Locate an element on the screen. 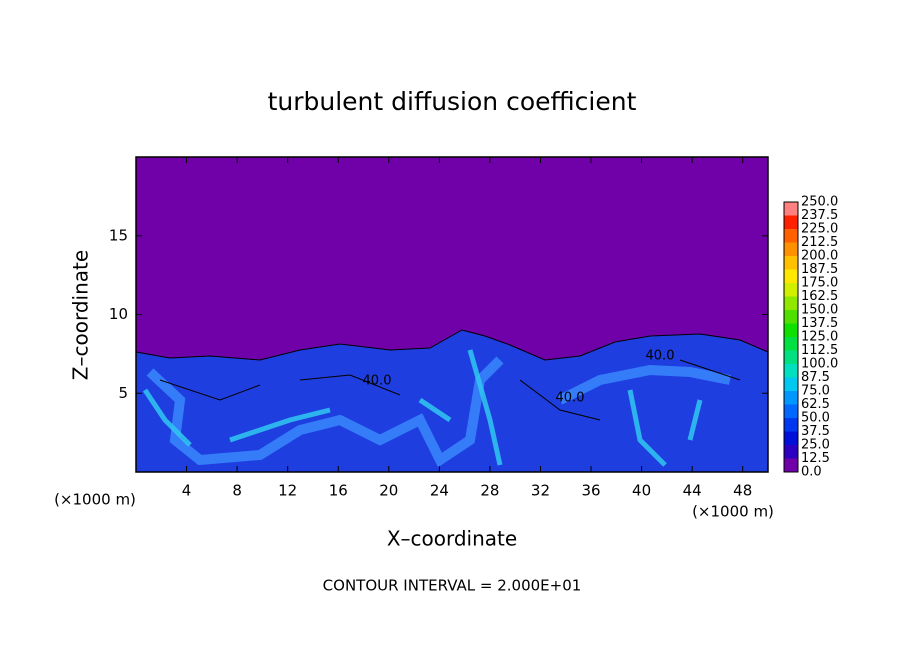 Image resolution: width=904 pixels, height=654 pixels. colorbar-label: 25.0 is located at coordinates (815, 445).